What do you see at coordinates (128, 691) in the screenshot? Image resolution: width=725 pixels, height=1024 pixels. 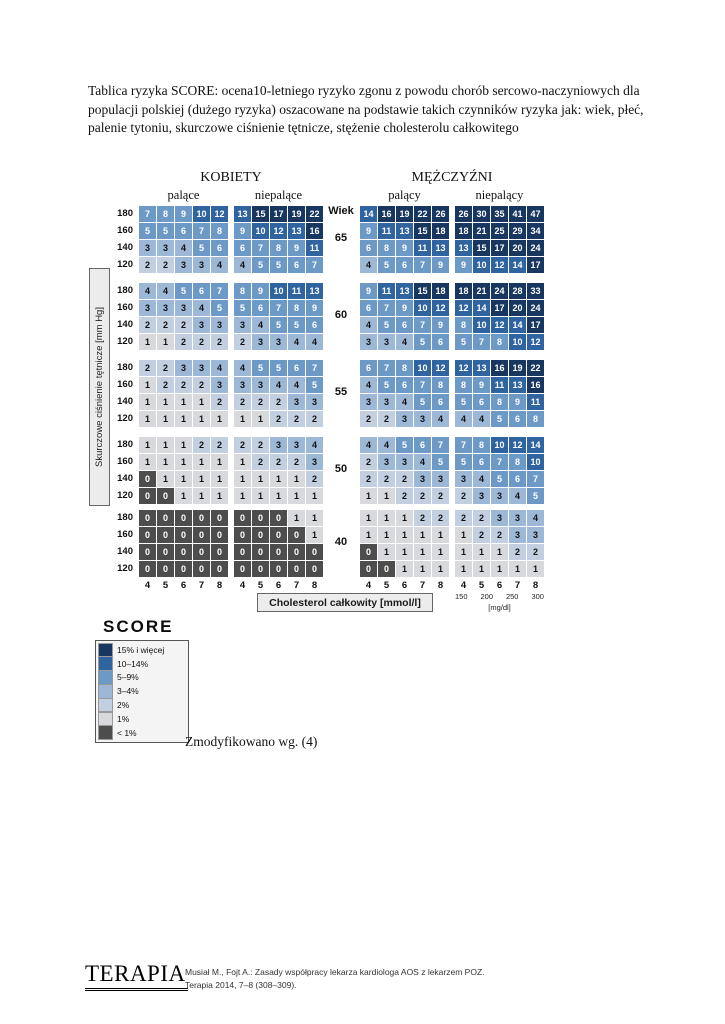 I see `legend-label: 3–4%` at bounding box center [128, 691].